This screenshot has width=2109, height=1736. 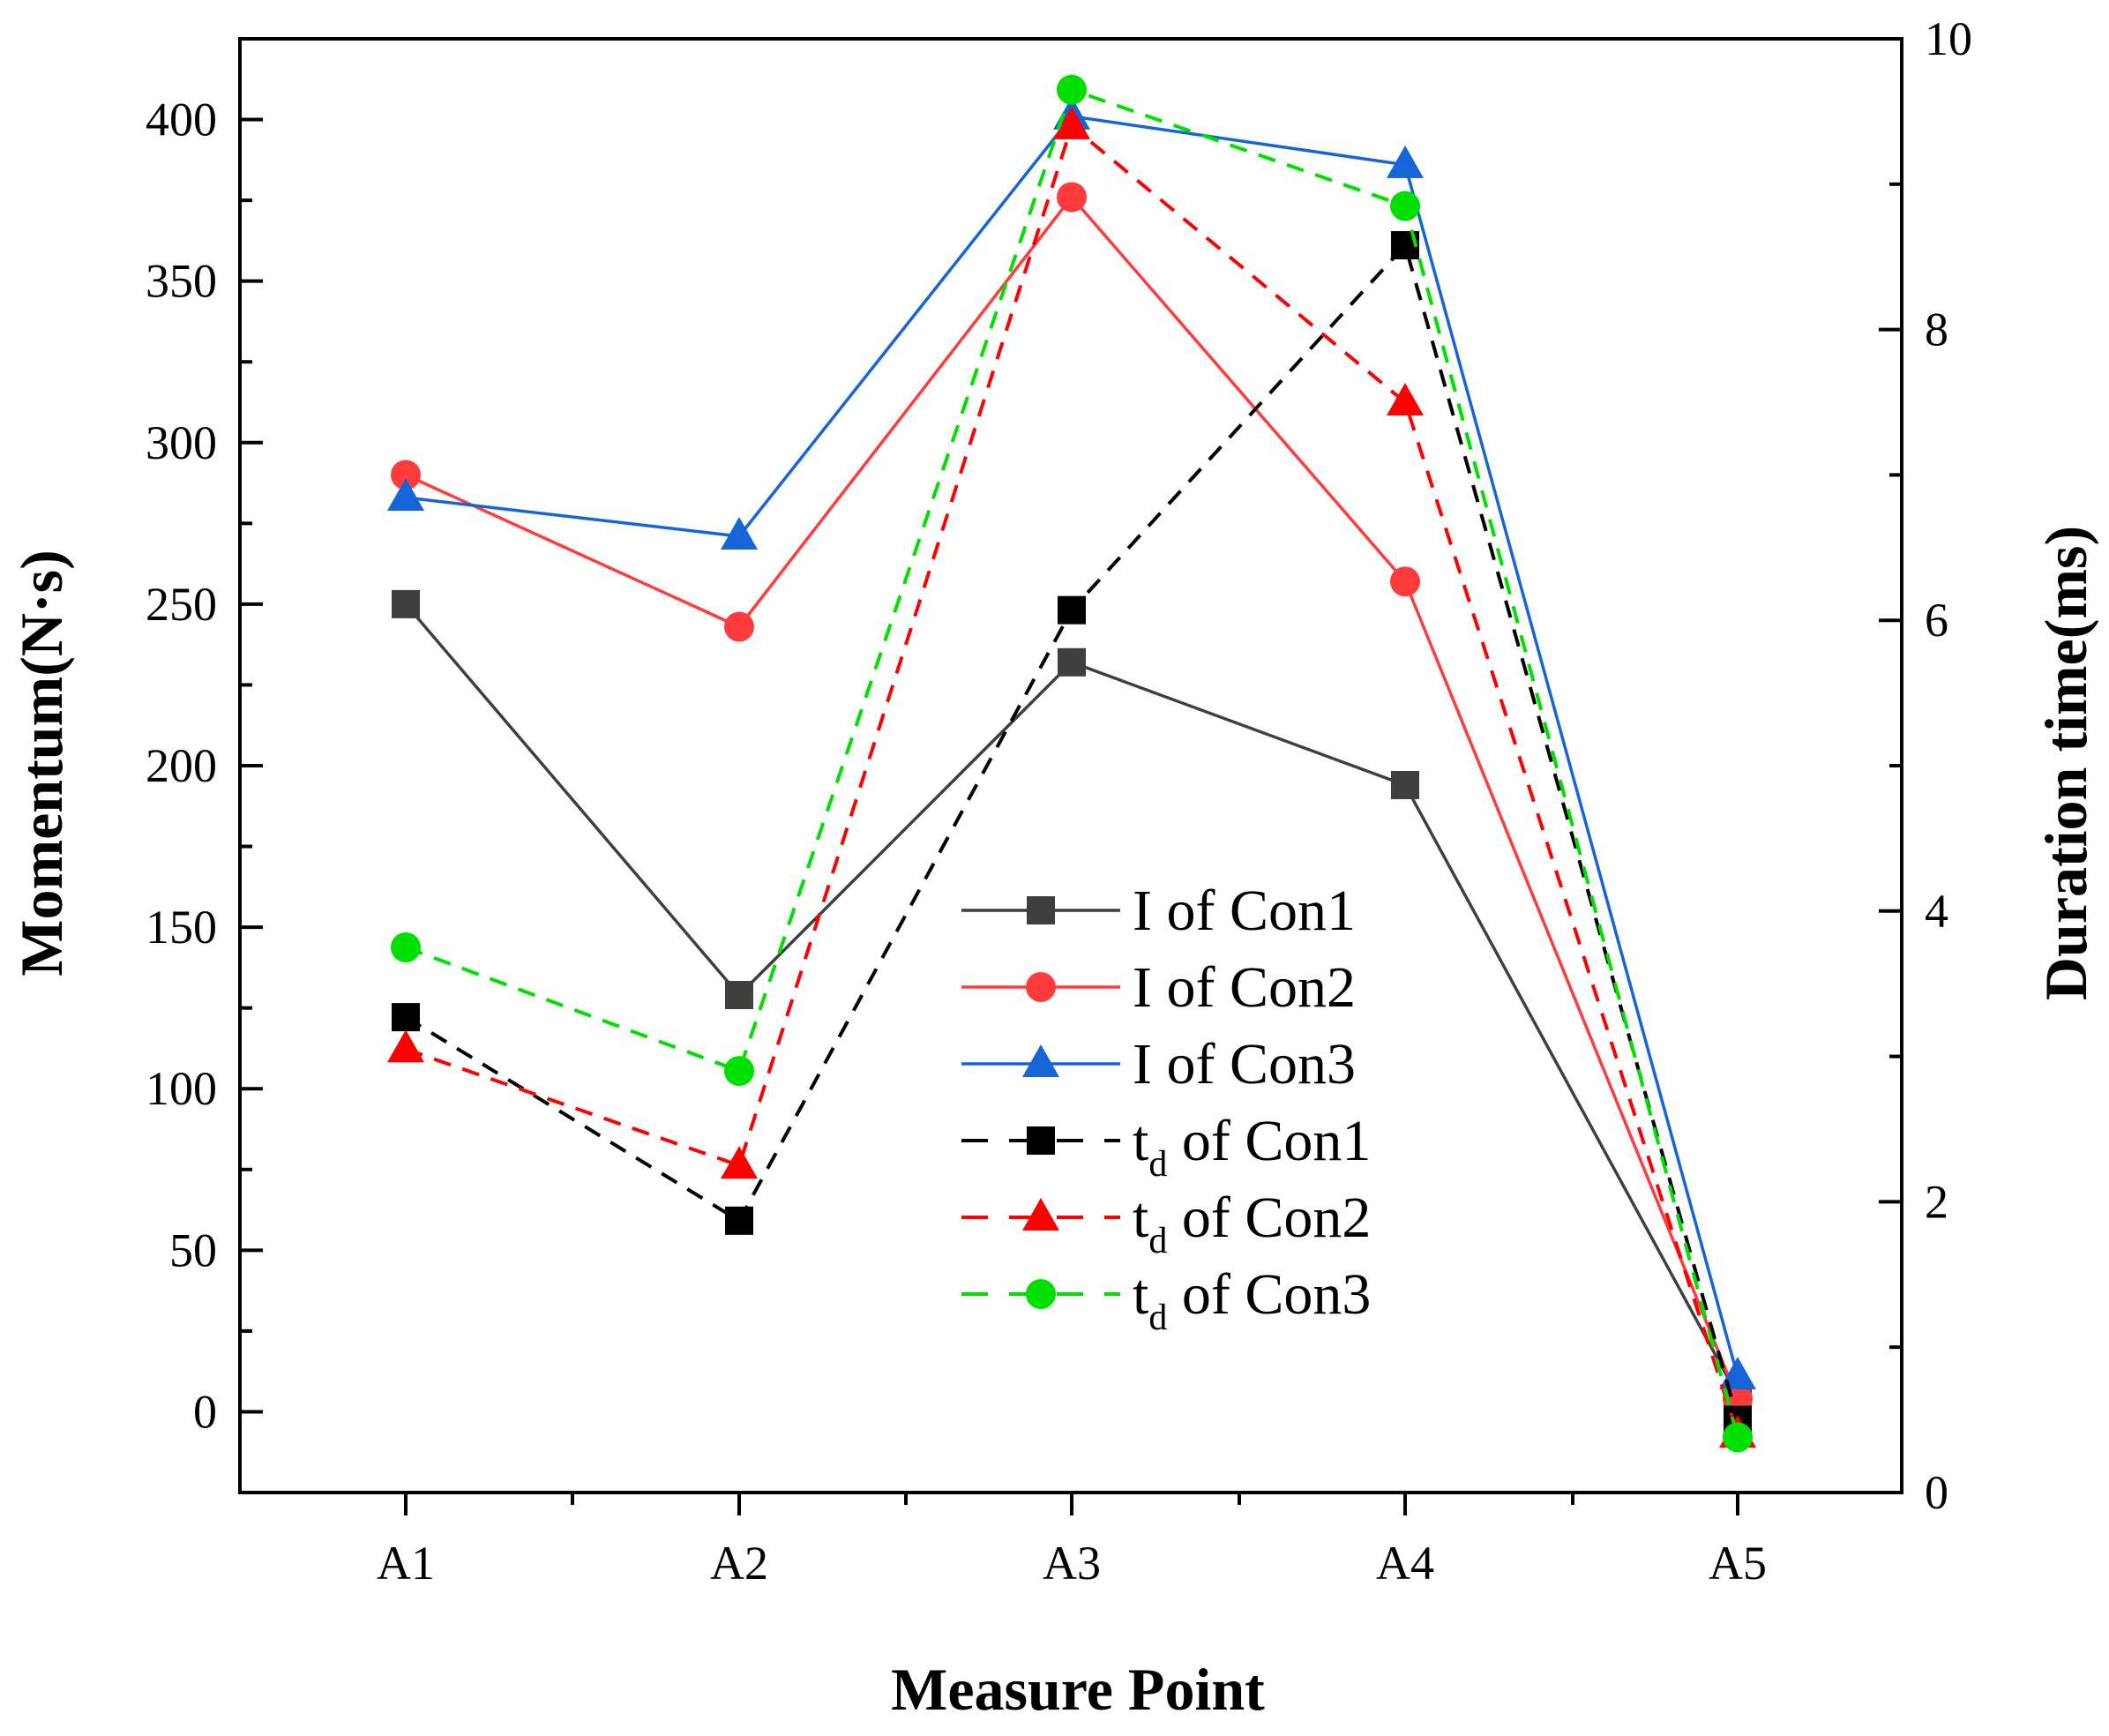 I want to click on legend-item: td of Con1, so click(x=1166, y=1147).